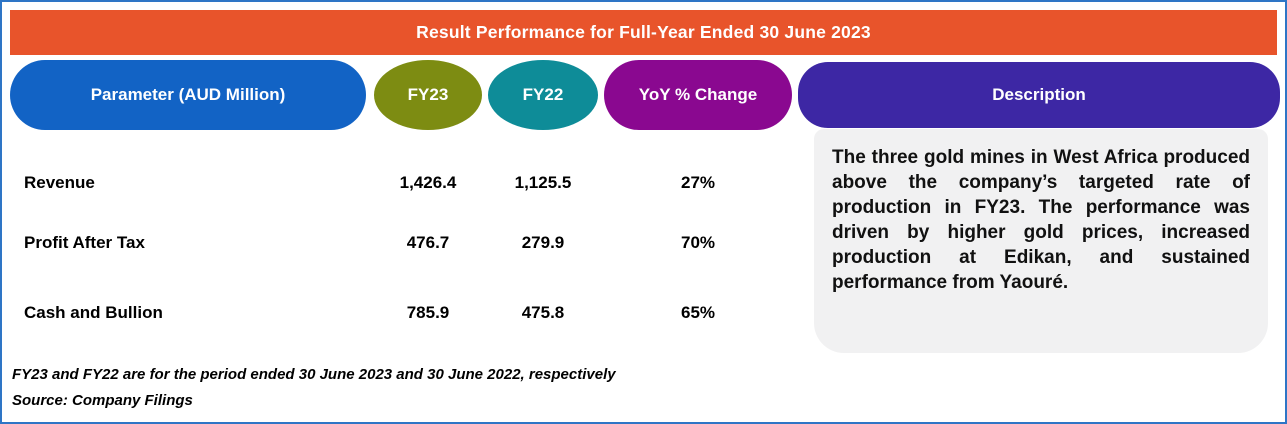  What do you see at coordinates (404, 243) in the screenshot?
I see `table-row-profit-after-tax: Profit After Tax 476.7 279.9 70%` at bounding box center [404, 243].